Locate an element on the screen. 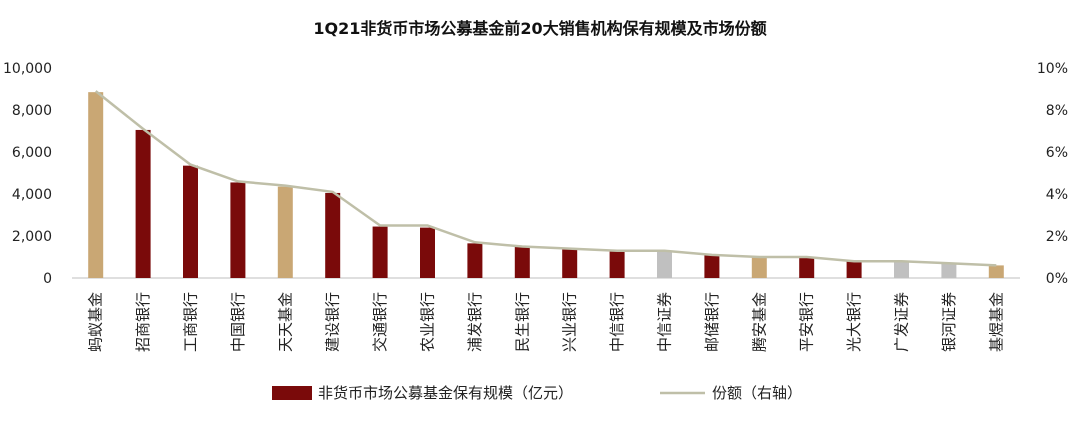 The width and height of the screenshot is (1080, 421). left-axis-tick-label: 2,000 is located at coordinates (32, 237).